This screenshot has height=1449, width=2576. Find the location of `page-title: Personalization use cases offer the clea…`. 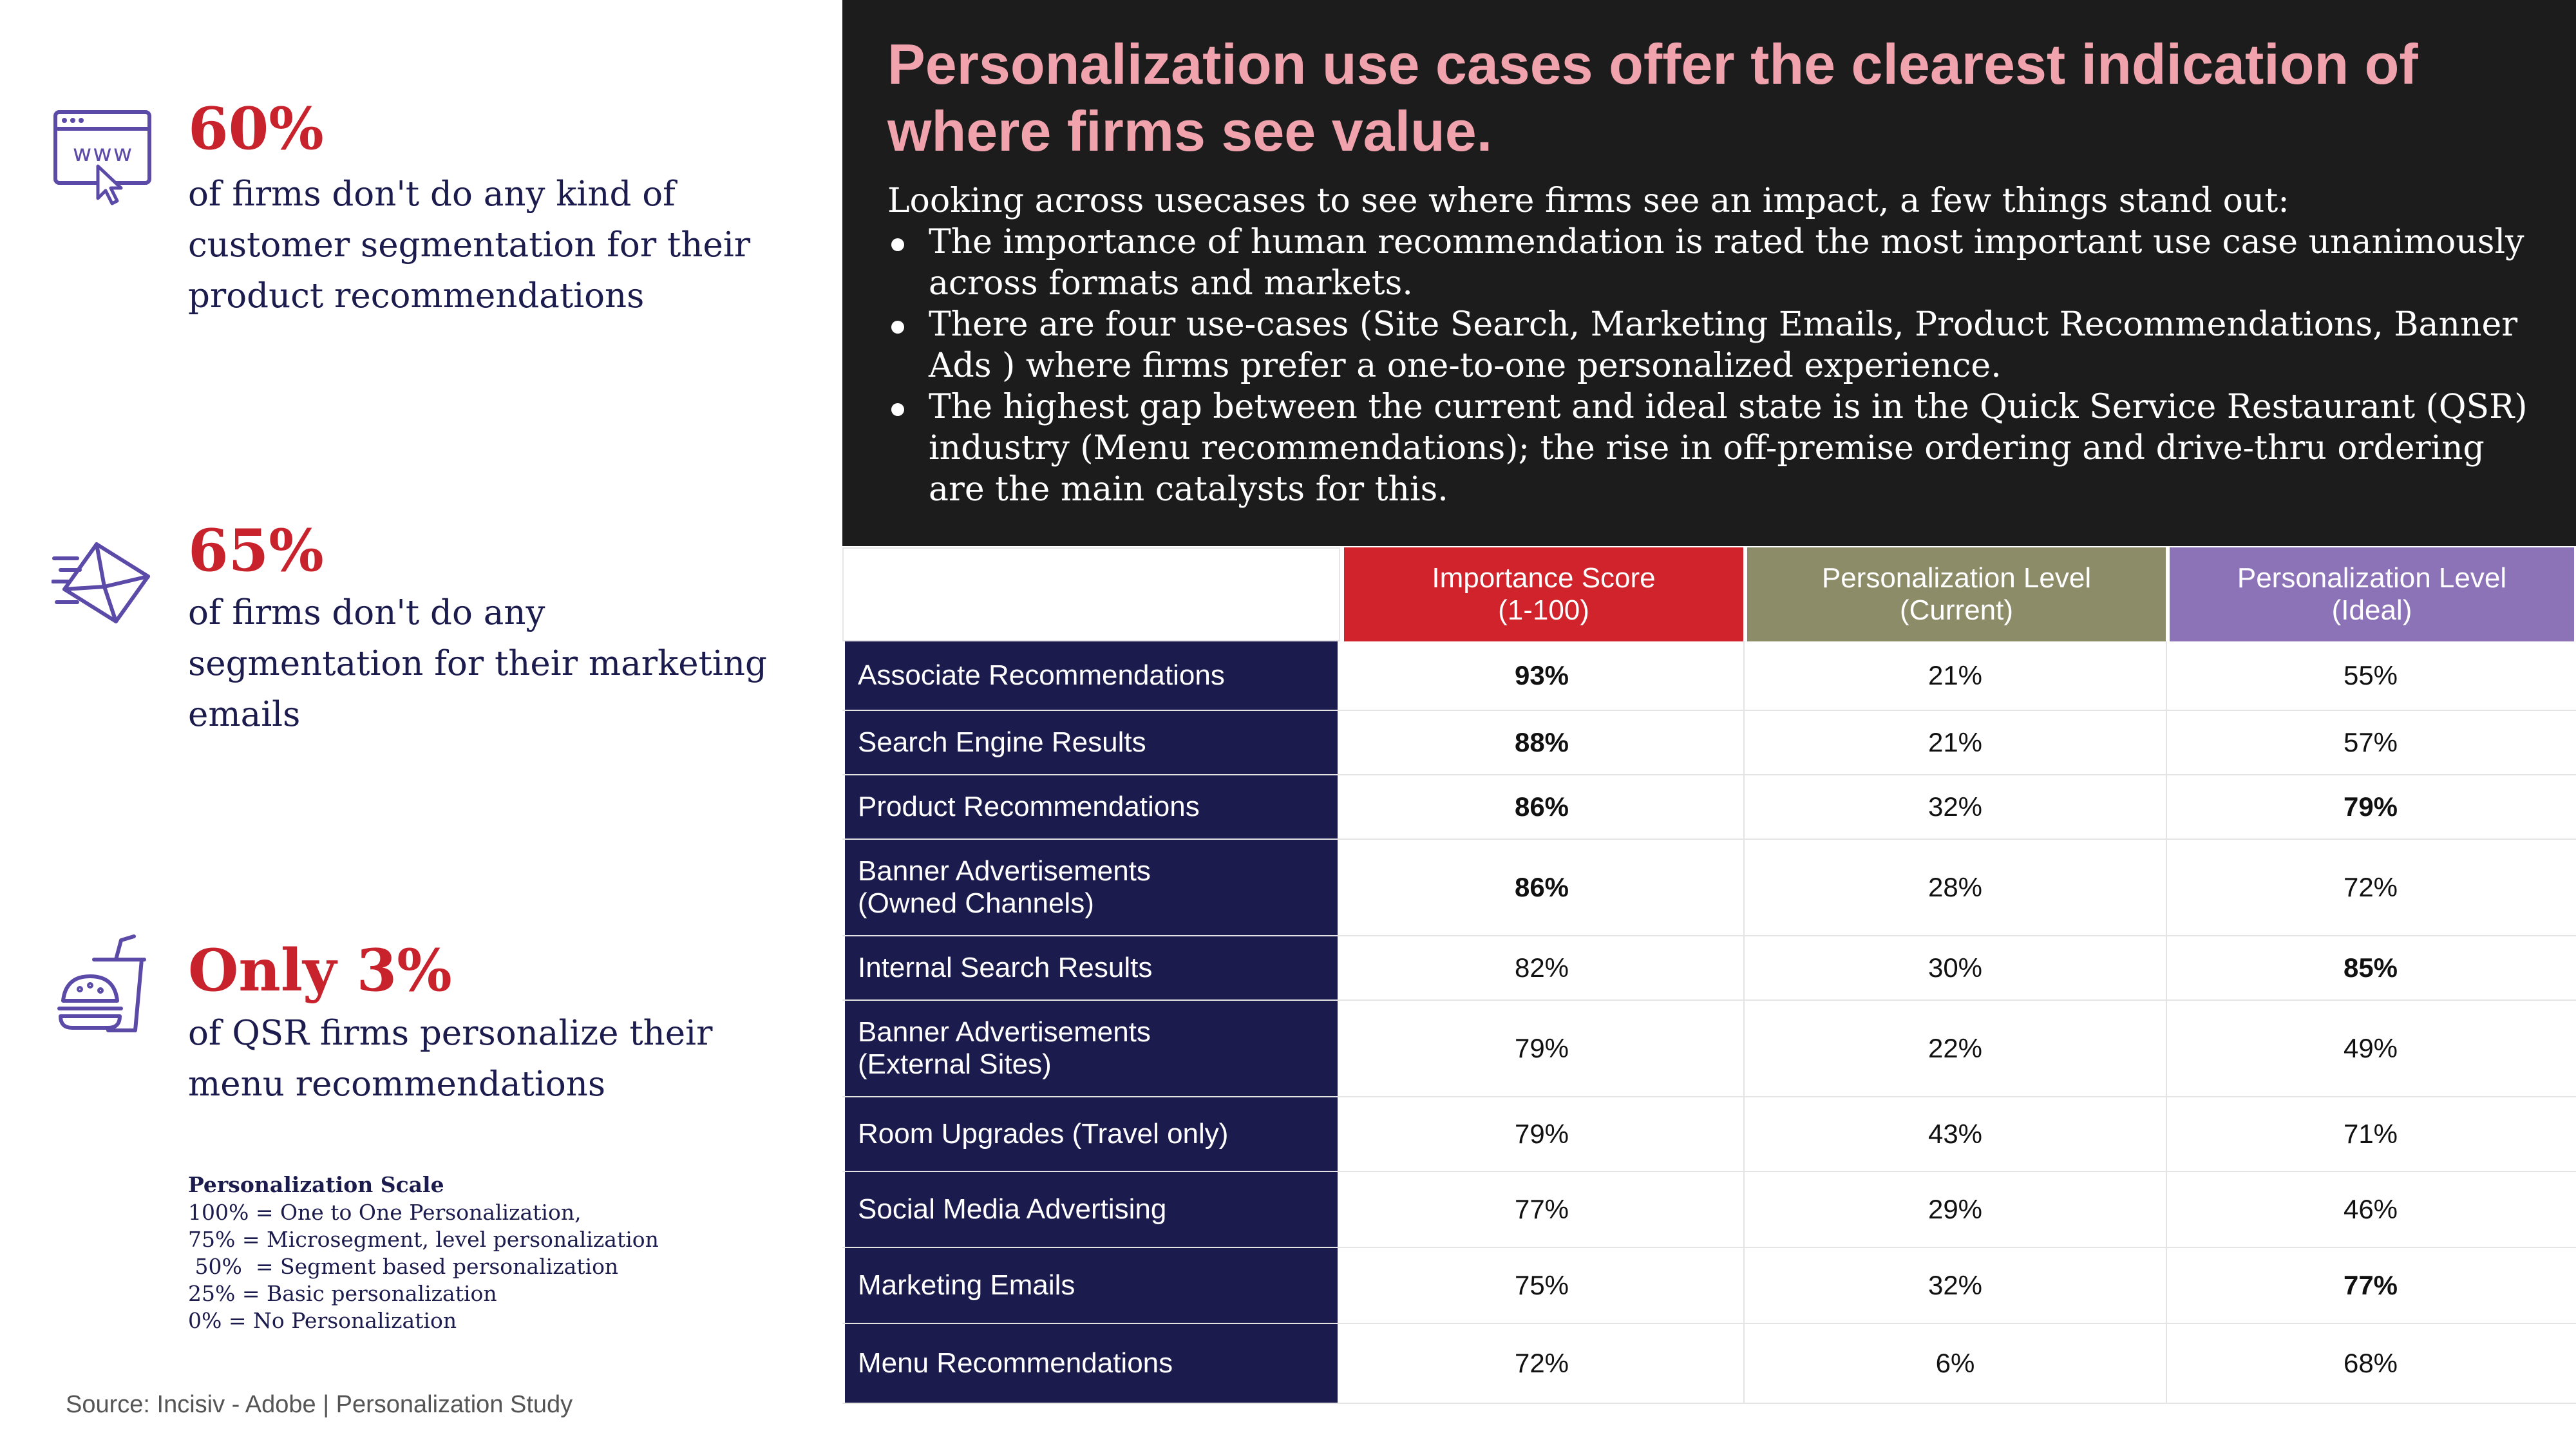

page-title: Personalization use cases offer the clea… is located at coordinates (1653, 97).